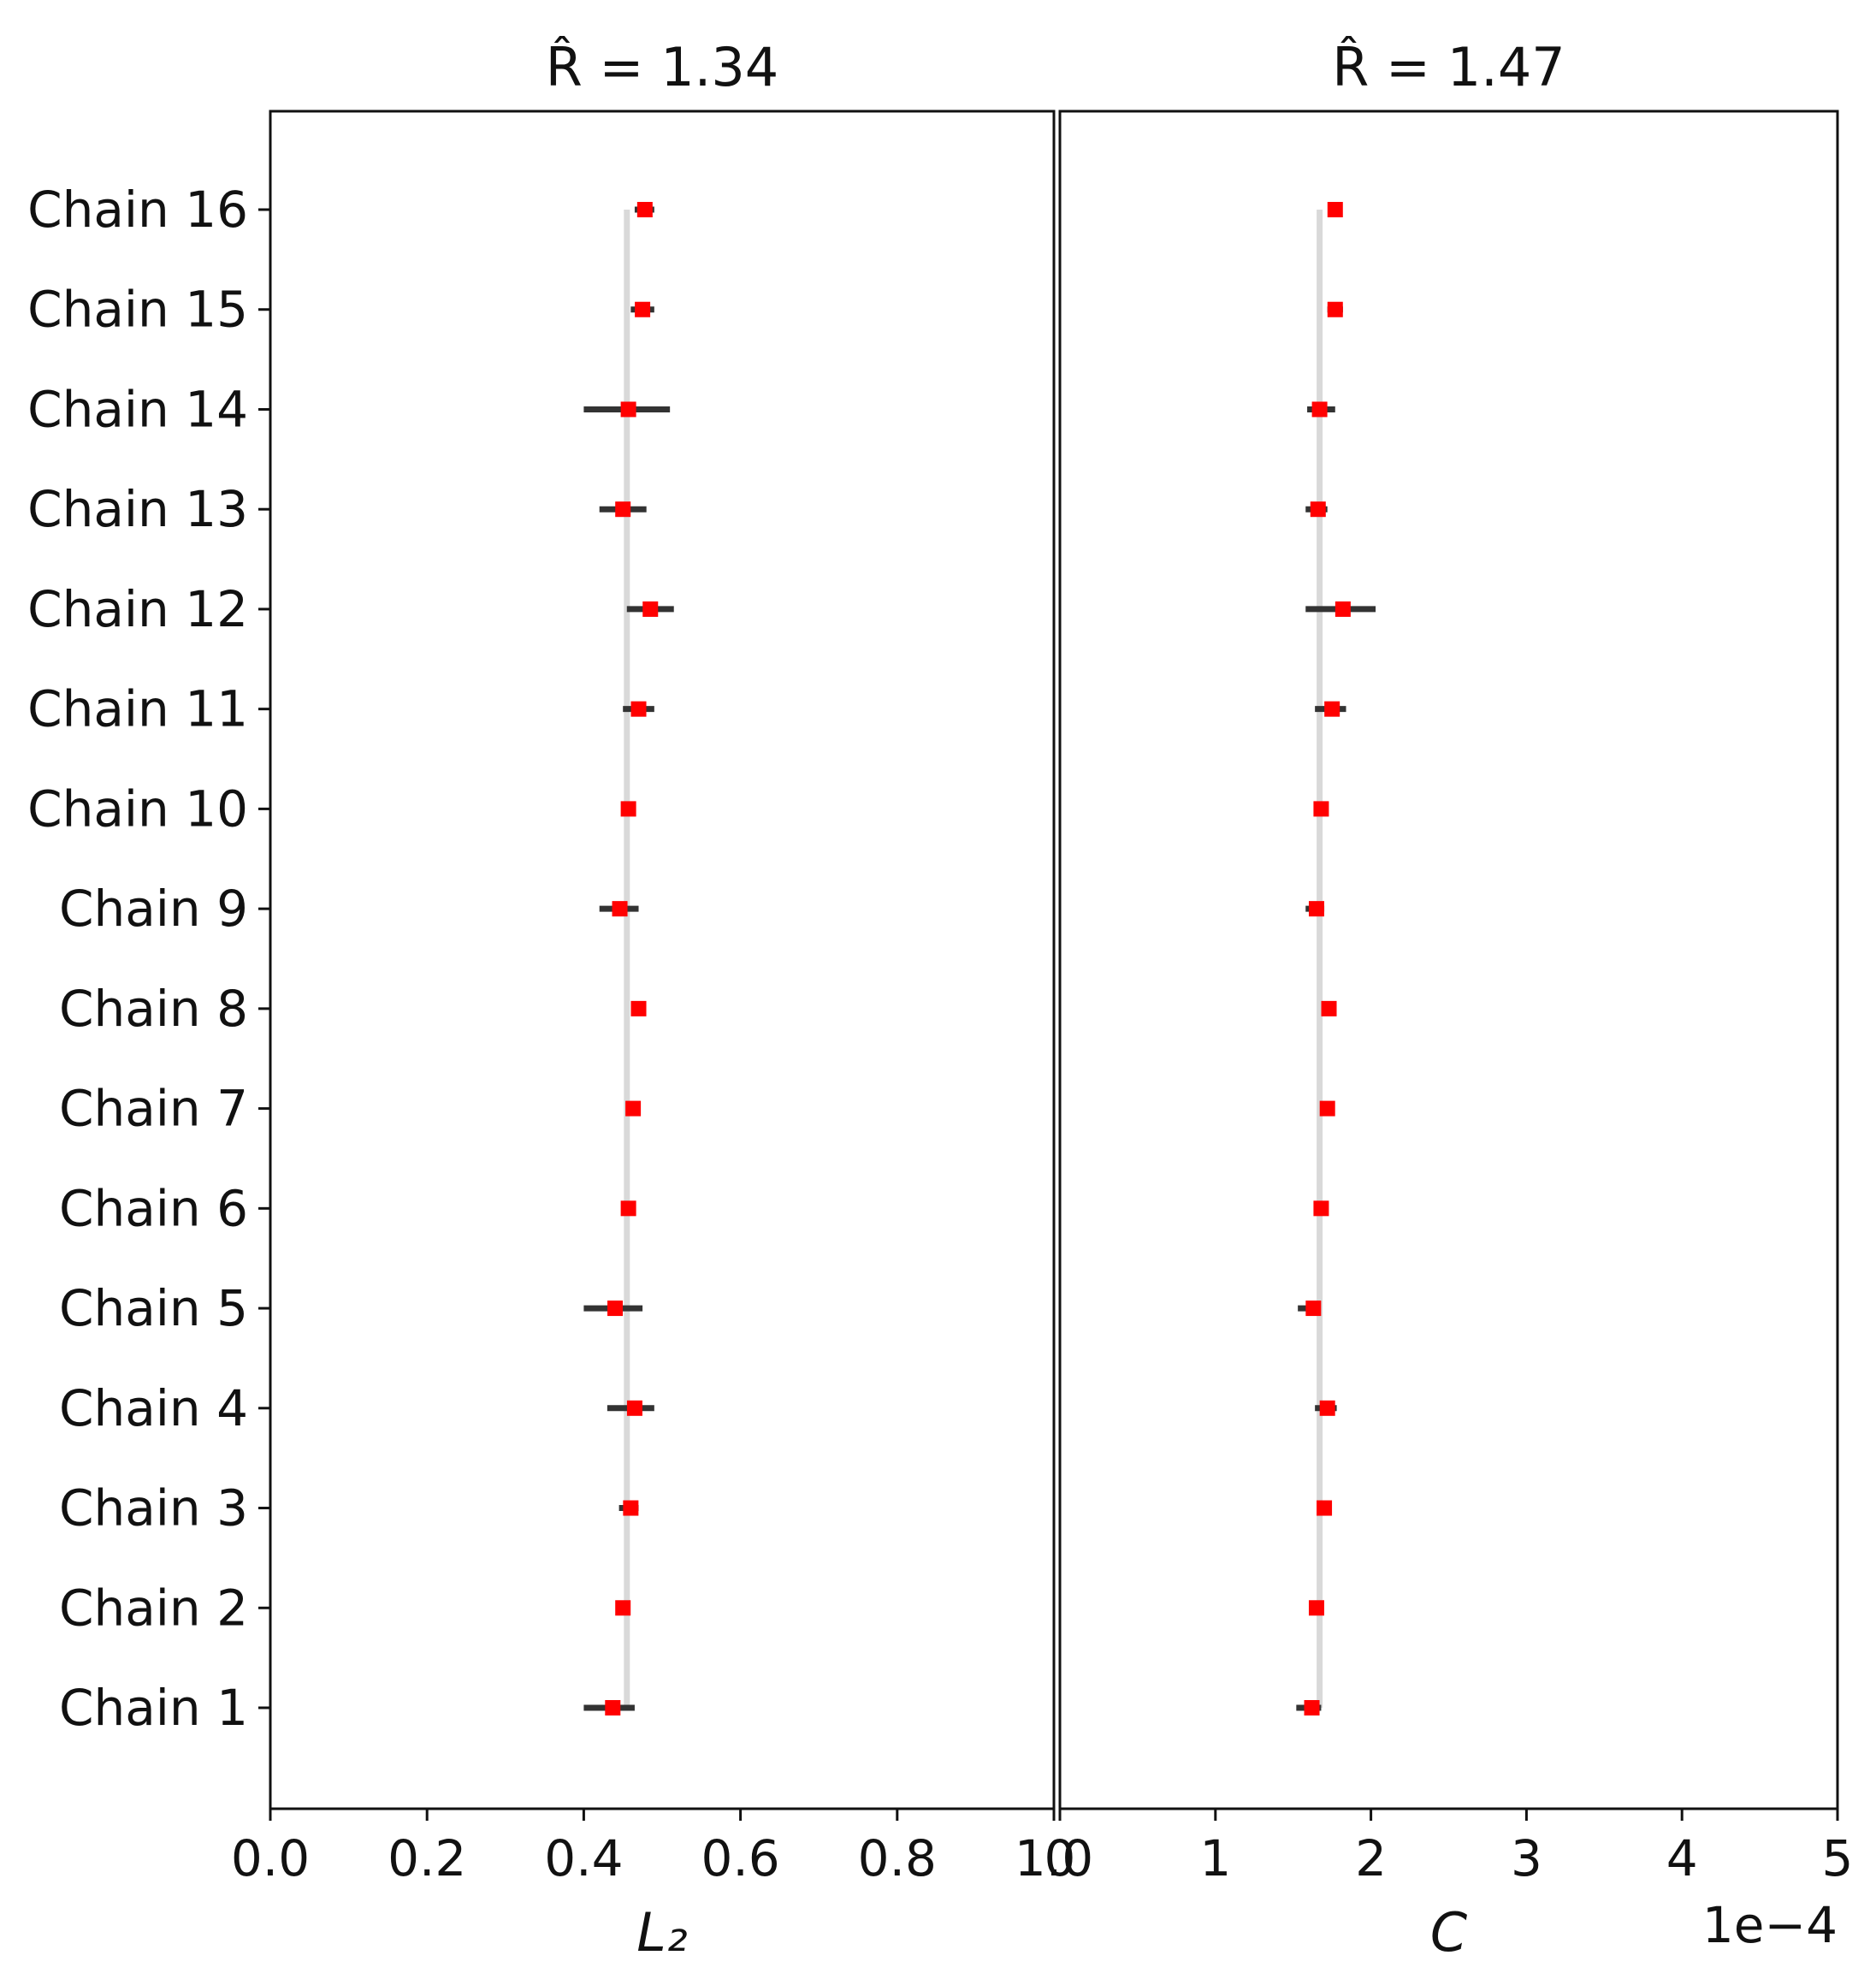  I want to click on y-tick-label: Chain 12, so click(137, 609).